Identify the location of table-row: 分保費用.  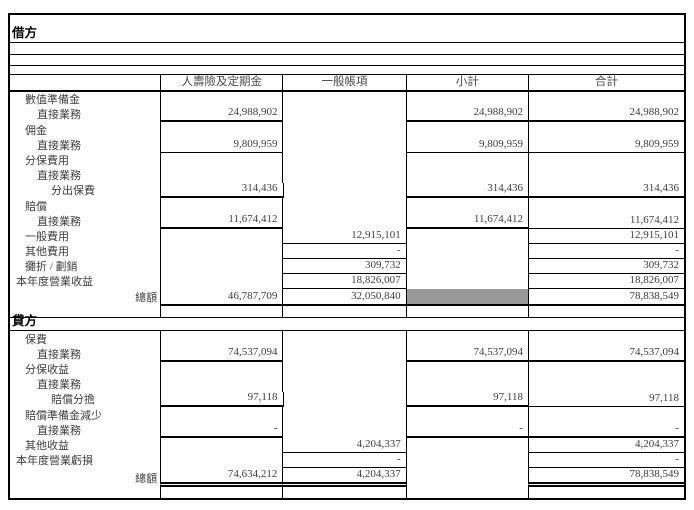
(347, 160).